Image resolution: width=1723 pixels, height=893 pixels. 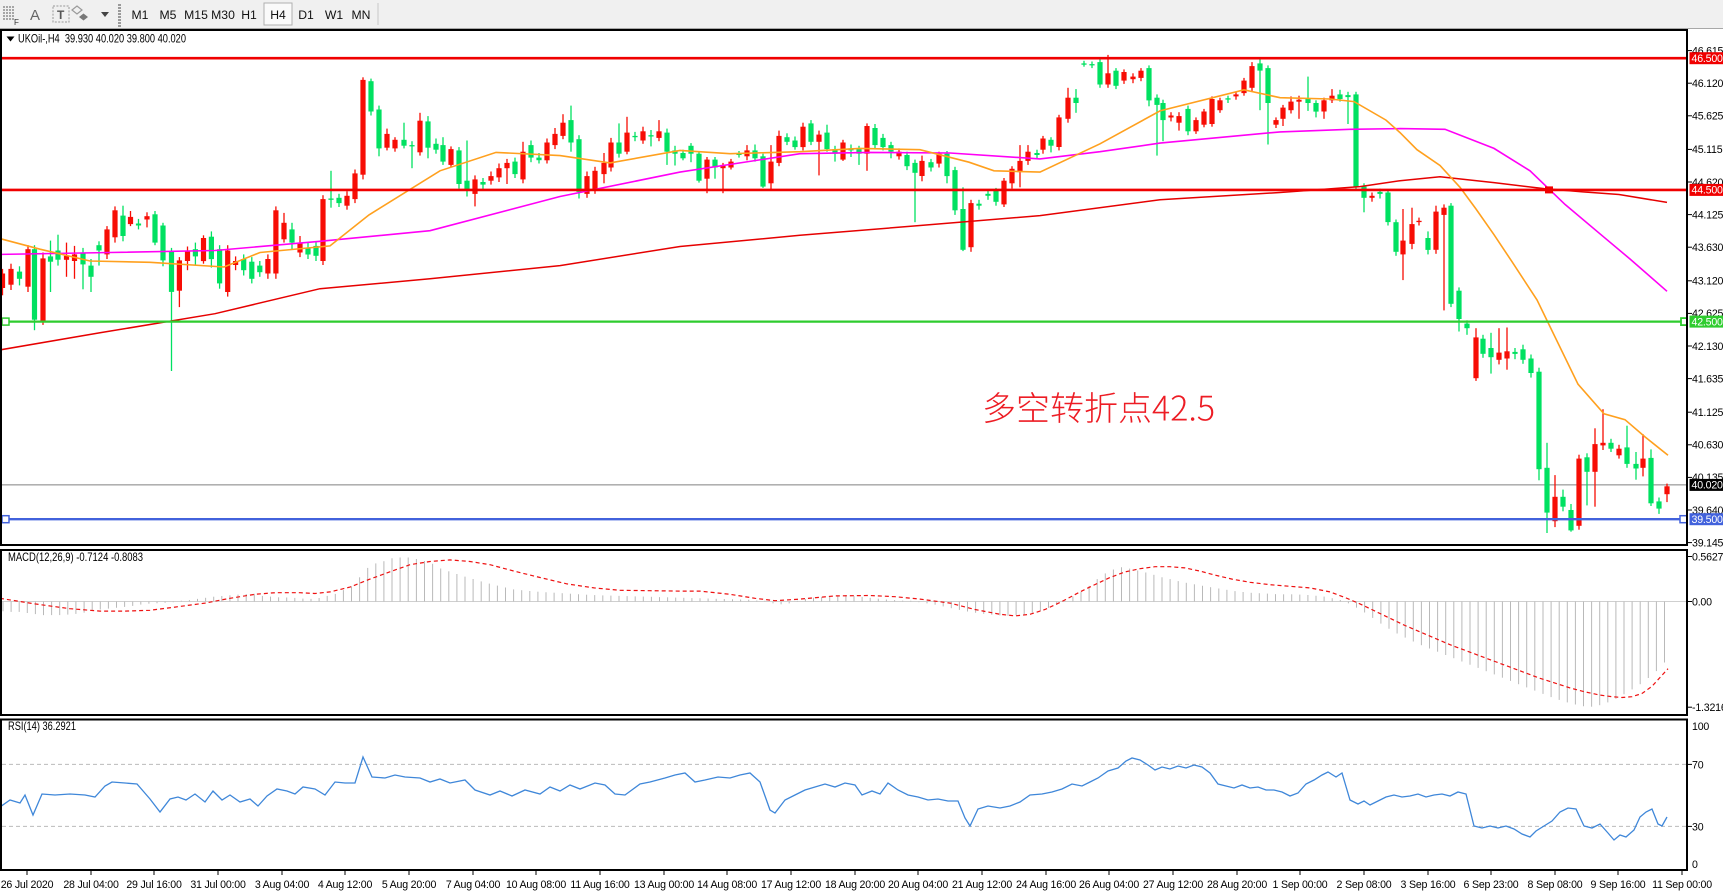 What do you see at coordinates (918, 885) in the screenshot?
I see `svg-text: 20 Aug 04:00` at bounding box center [918, 885].